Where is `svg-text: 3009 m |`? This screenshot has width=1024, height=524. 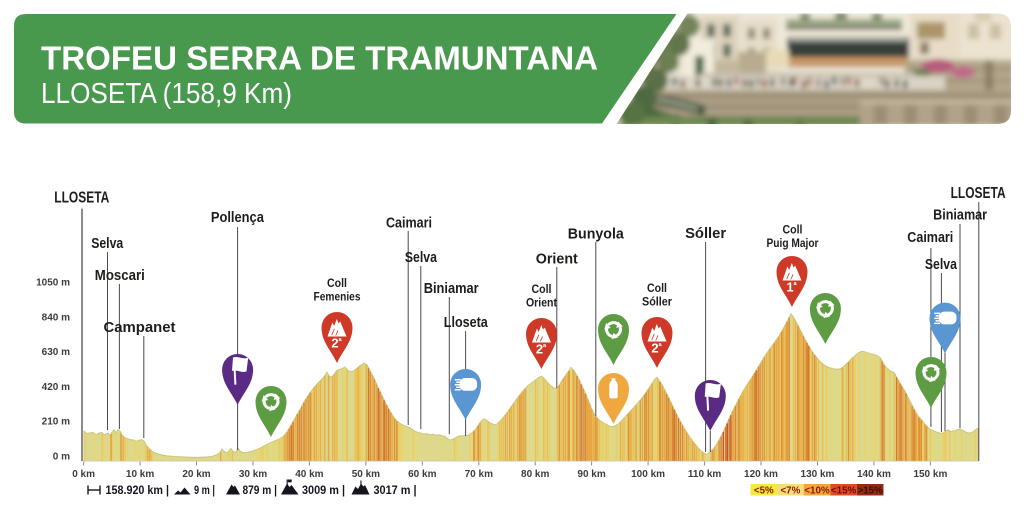
svg-text: 3009 m | is located at coordinates (323, 491).